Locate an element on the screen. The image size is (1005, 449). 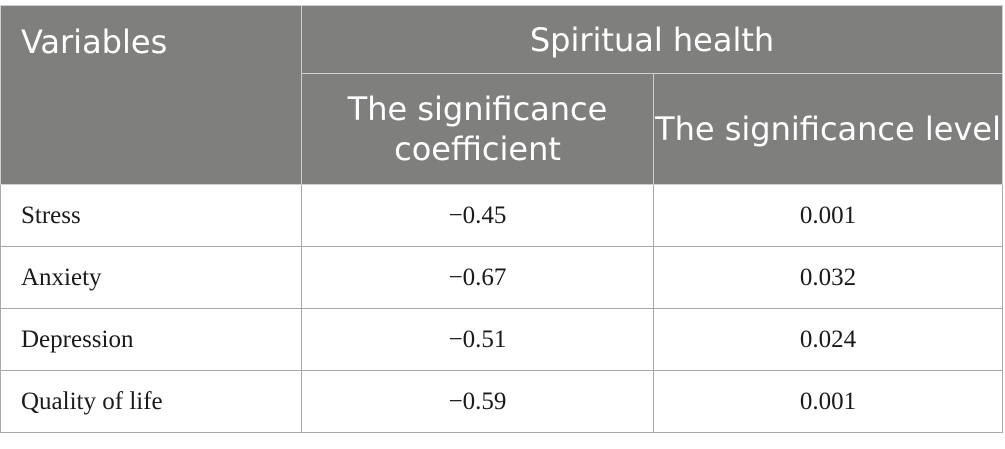
variable-cell: Stress is located at coordinates (151, 215).